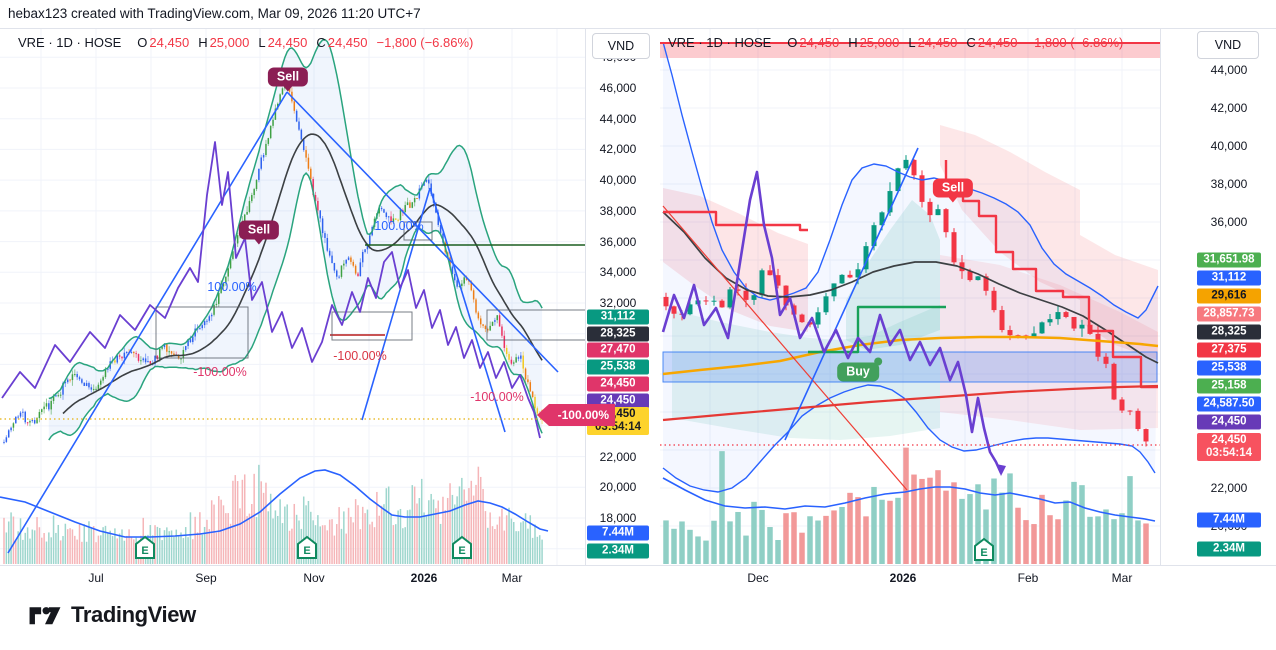 This screenshot has width=1276, height=650. Describe the element at coordinates (618, 518) in the screenshot. I see `price-tick: 18,000` at that location.